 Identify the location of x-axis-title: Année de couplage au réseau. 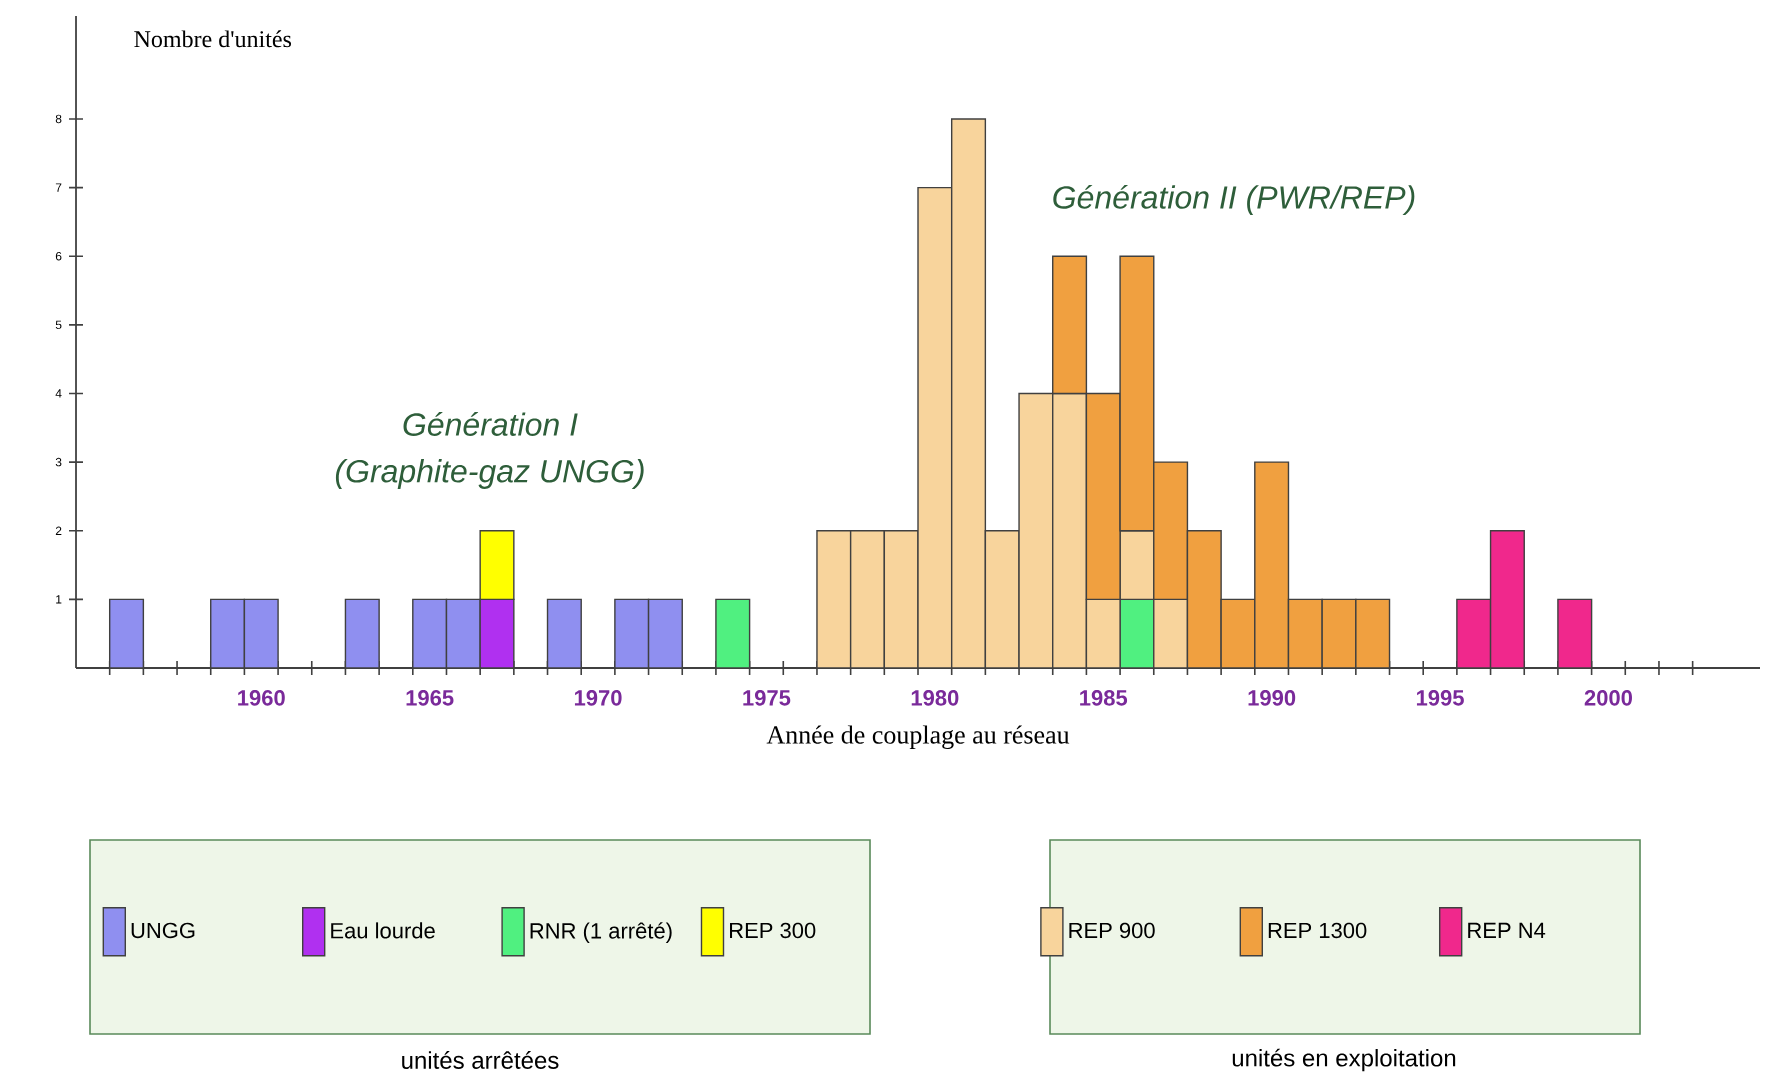
(918, 737).